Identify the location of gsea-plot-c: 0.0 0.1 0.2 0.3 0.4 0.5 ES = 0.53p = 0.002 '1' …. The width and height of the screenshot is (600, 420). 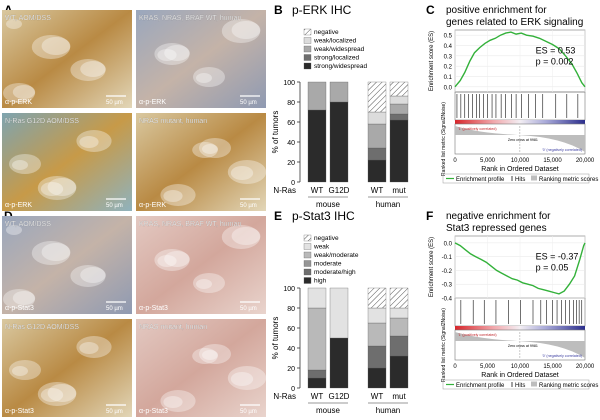
(513, 106).